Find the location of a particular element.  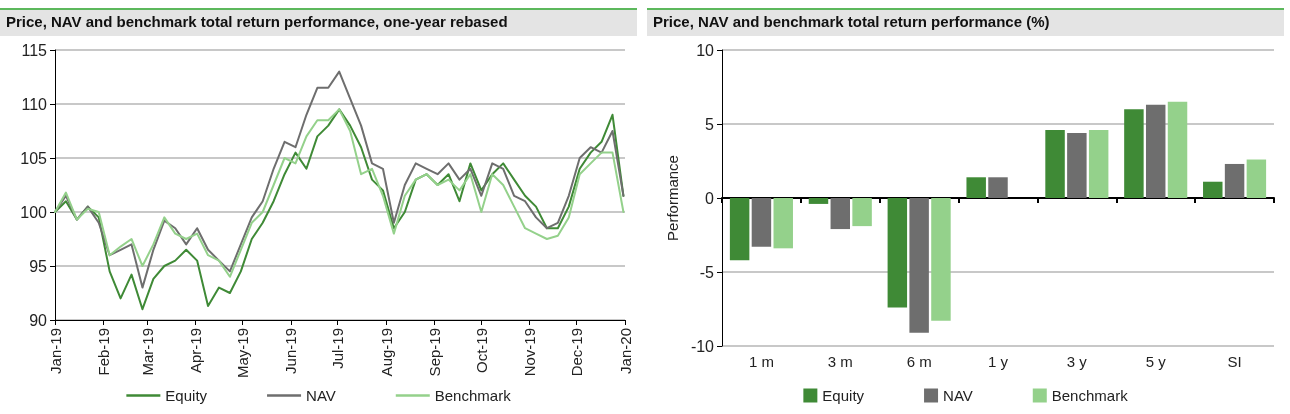

y-tick-label: 10 is located at coordinates (705, 50).